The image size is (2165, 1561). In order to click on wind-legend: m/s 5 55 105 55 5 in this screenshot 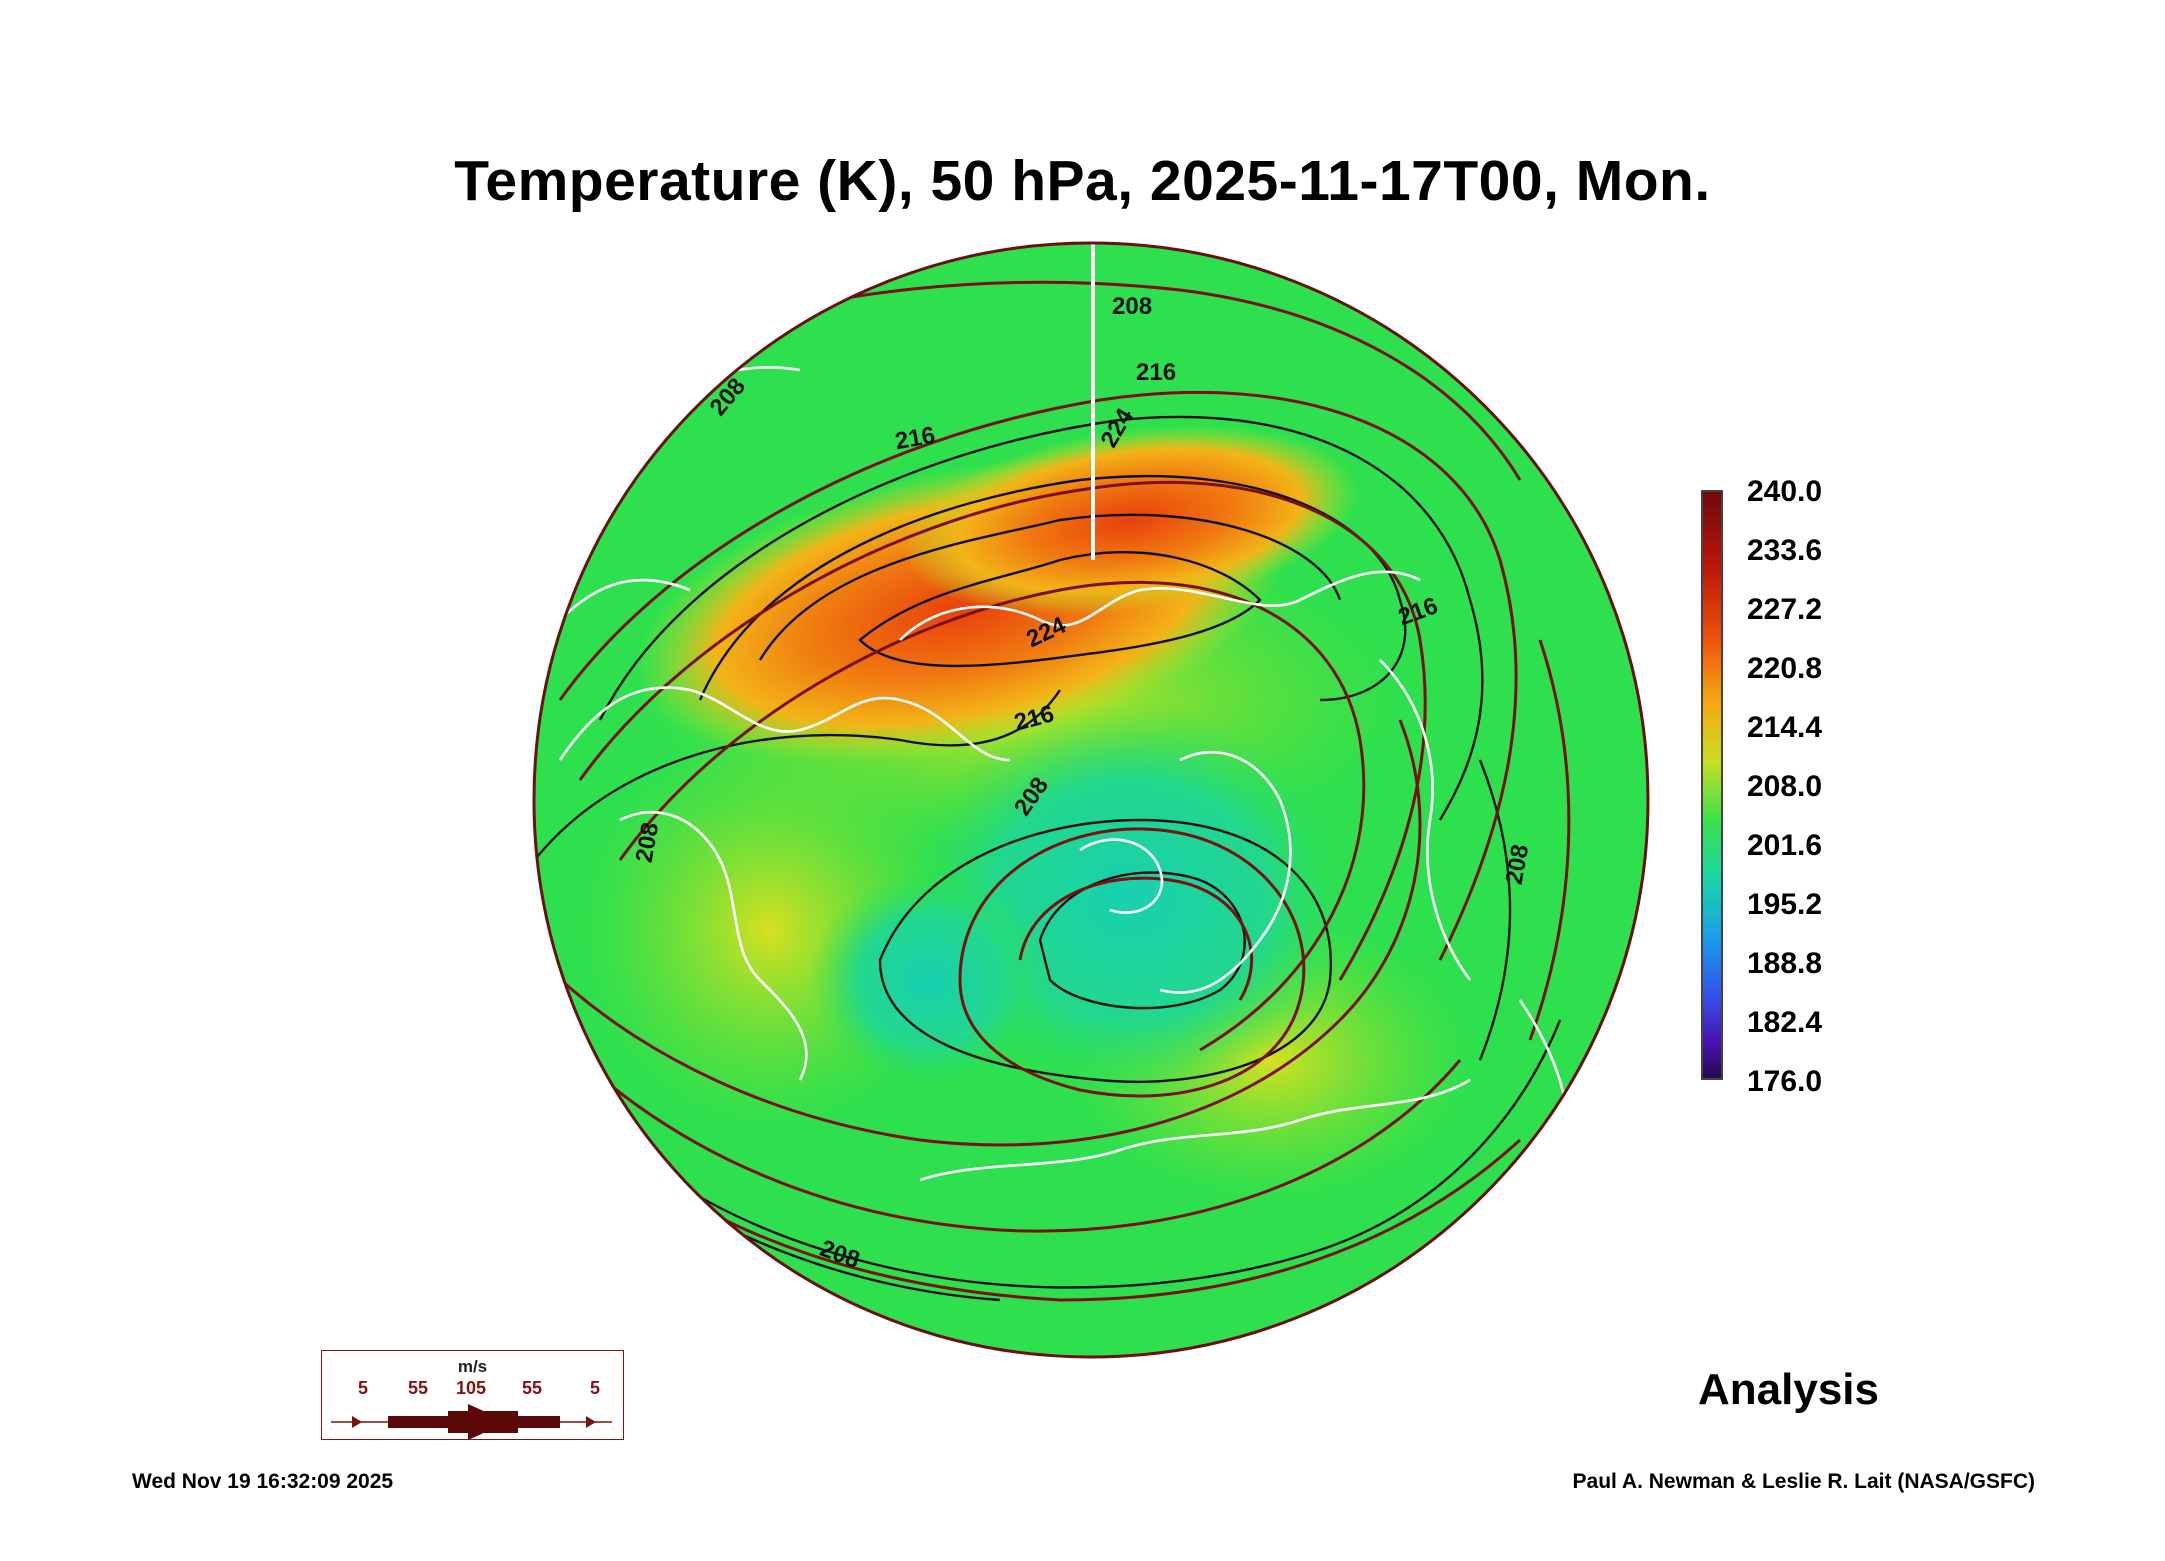, I will do `click(472, 1395)`.